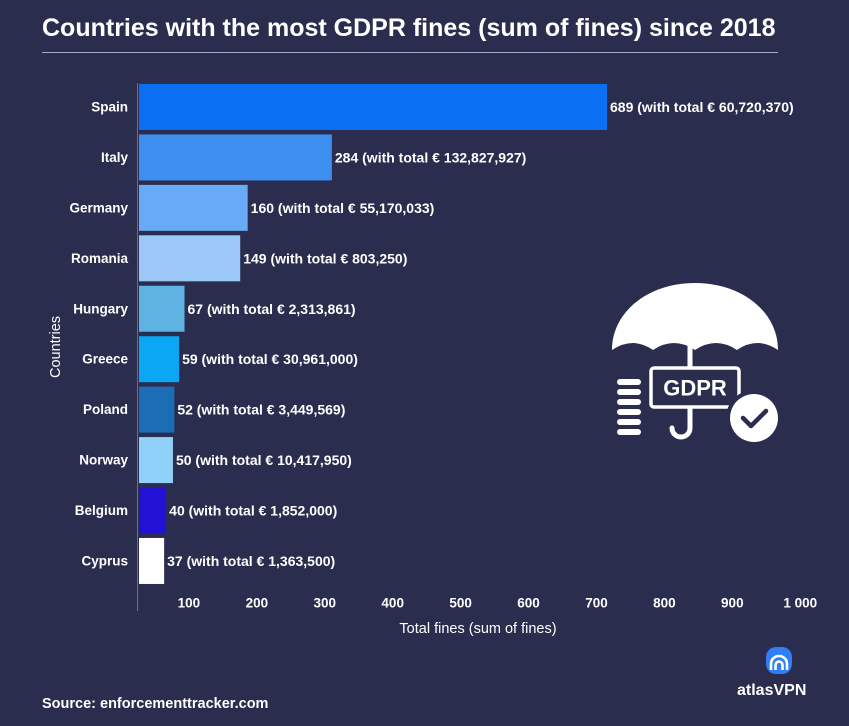 This screenshot has height=726, width=849. Describe the element at coordinates (189, 603) in the screenshot. I see `x-tick-label-100: 100` at that location.